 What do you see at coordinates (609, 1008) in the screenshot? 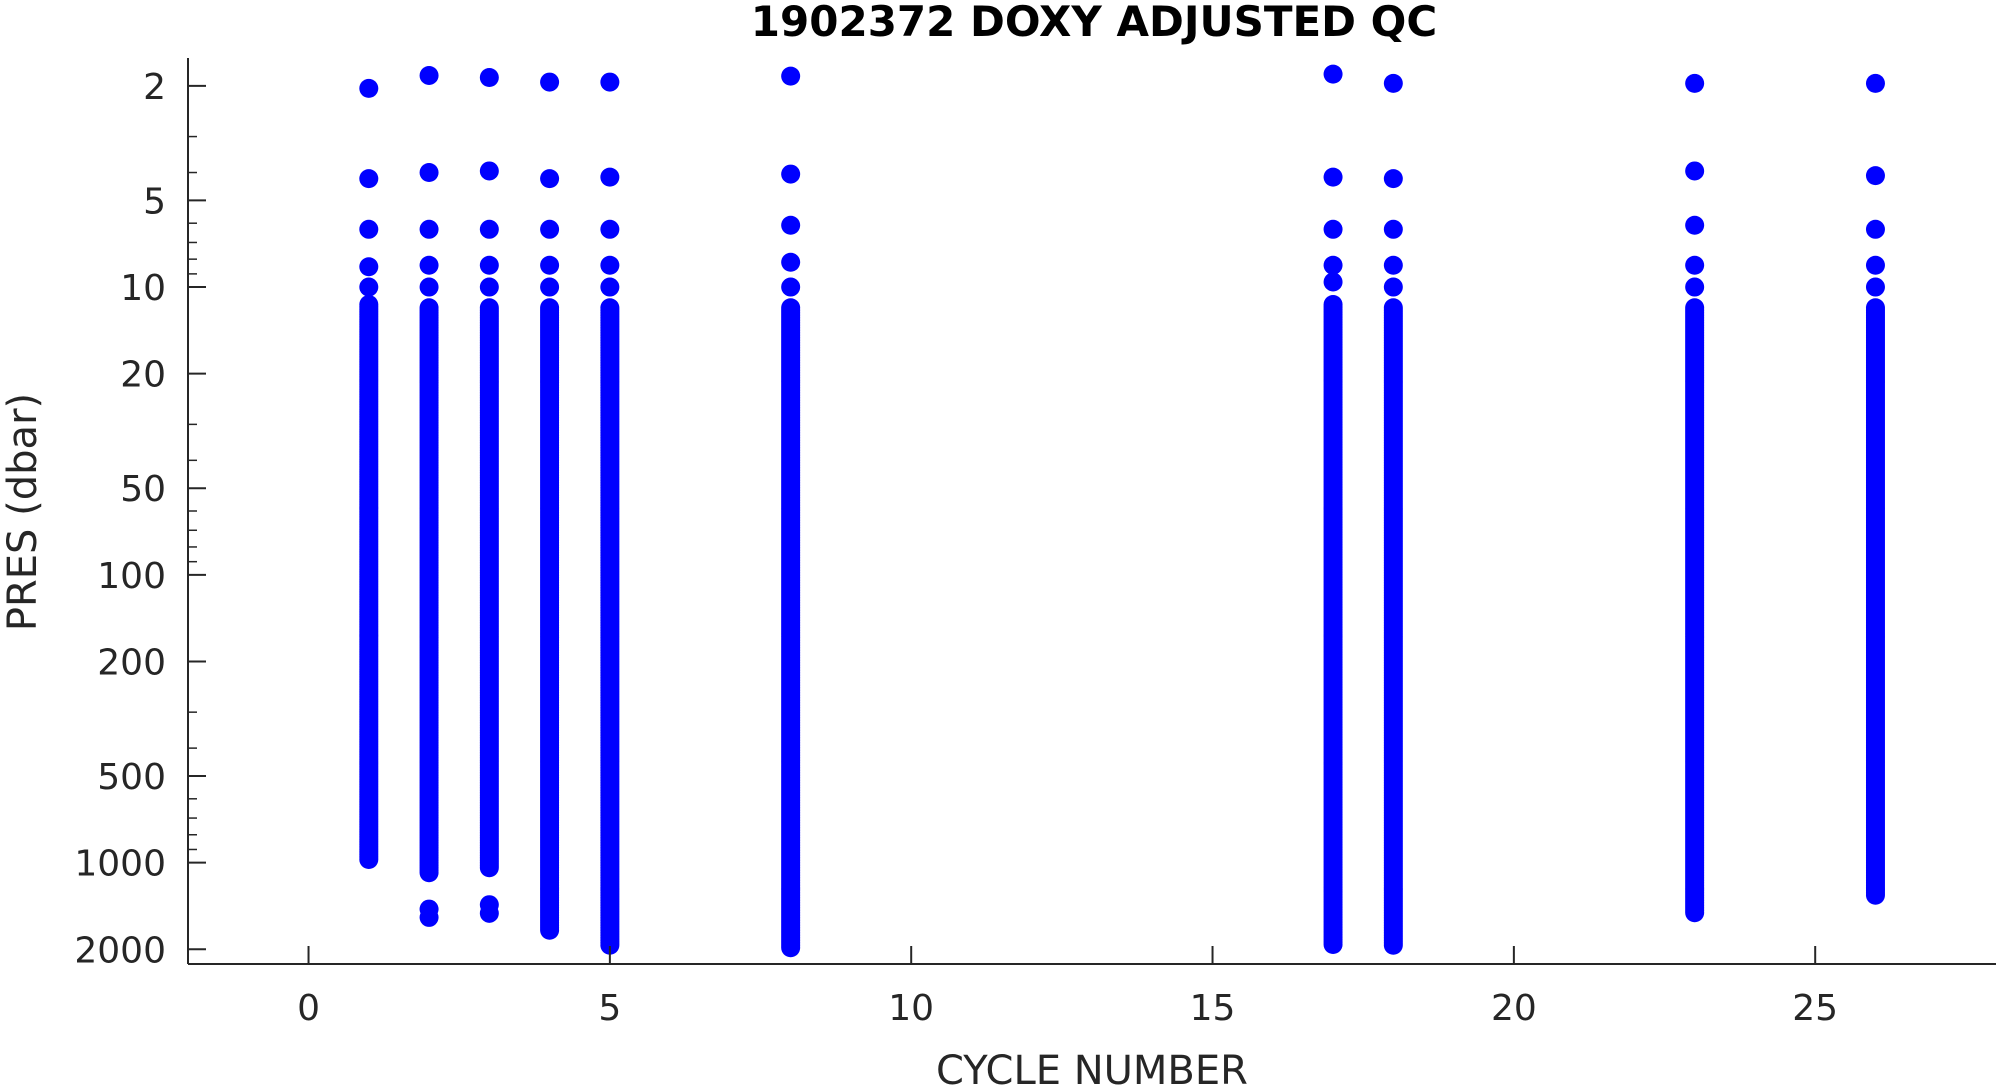
I see `x-tick-label: 5` at bounding box center [609, 1008].